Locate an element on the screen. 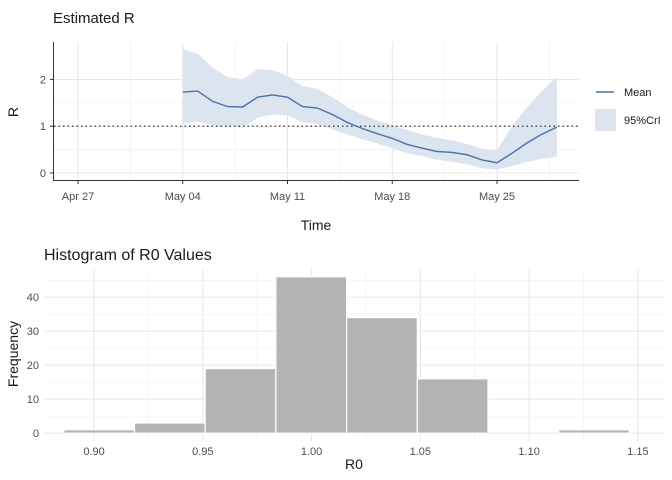 The image size is (672, 480). chart1-x-ticks: Apr 27 May 04 May 11 May 18 May 25 is located at coordinates (288, 192).